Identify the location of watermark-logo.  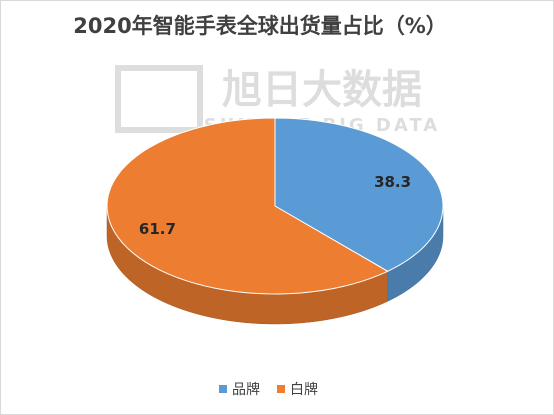
(159, 99).